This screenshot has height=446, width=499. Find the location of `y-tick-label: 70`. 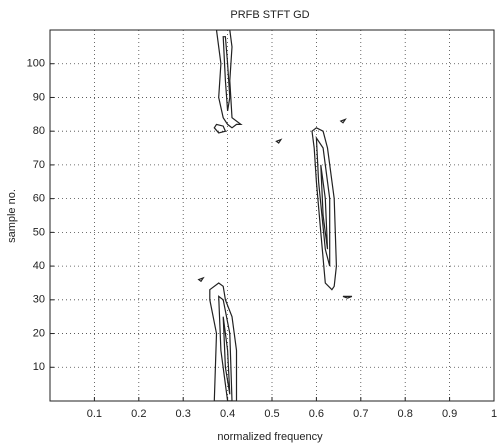

y-tick-label: 70 is located at coordinates (39, 165).